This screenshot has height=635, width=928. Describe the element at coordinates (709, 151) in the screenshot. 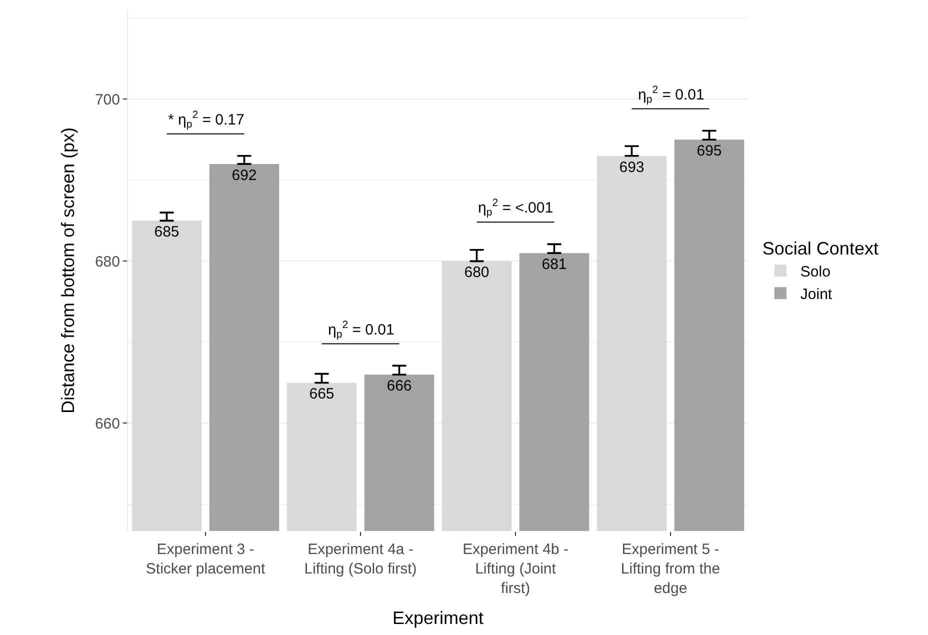

I see `data-label: 695` at that location.